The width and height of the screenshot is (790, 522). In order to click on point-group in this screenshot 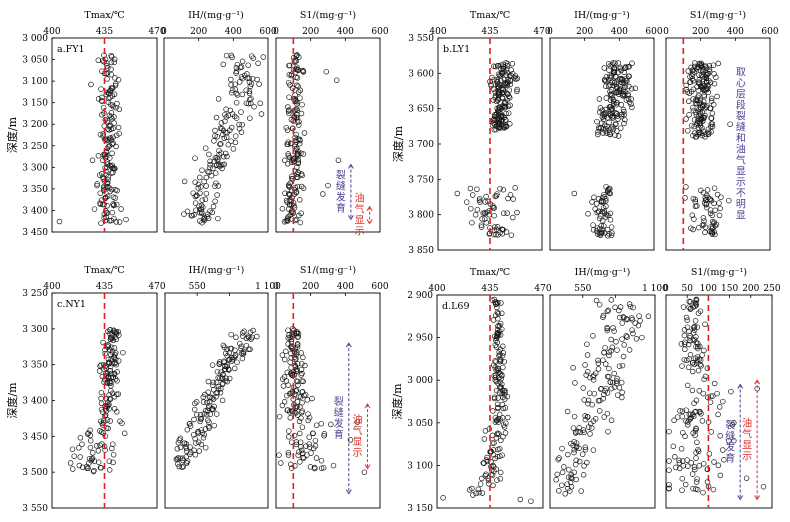, I will do `click(707, 149)`.